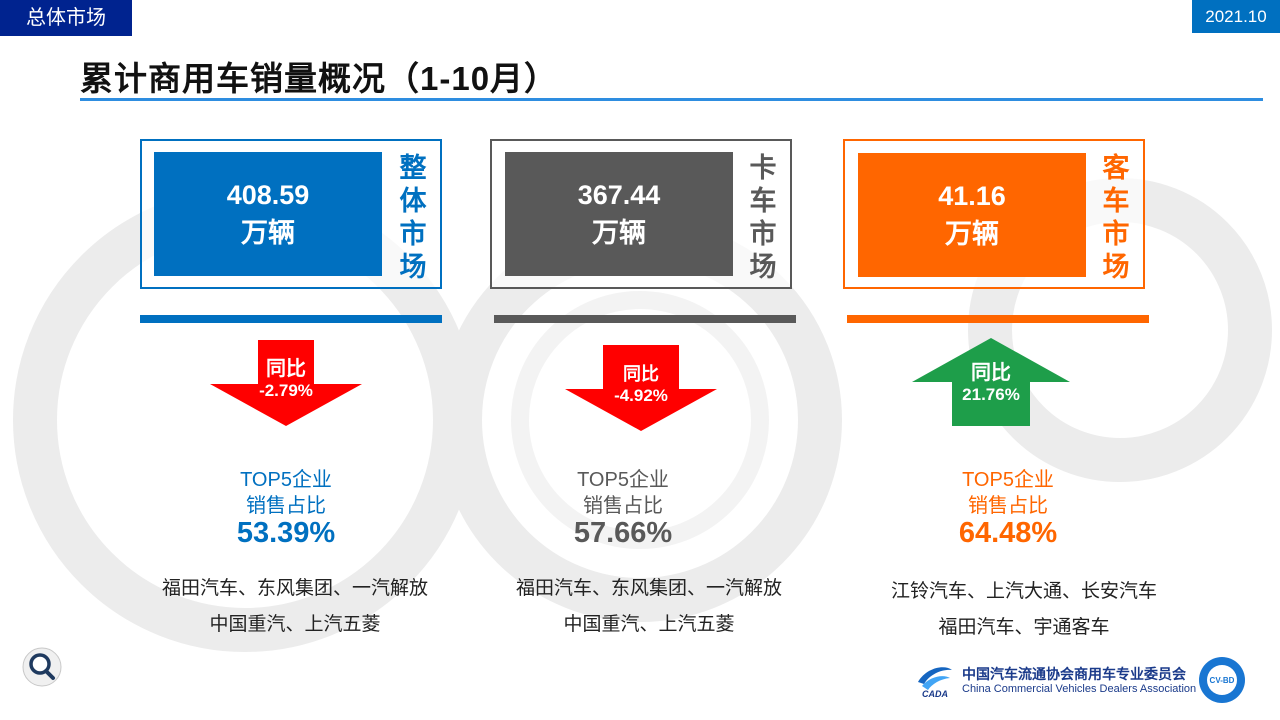 Image resolution: width=1280 pixels, height=720 pixels. What do you see at coordinates (268, 233) in the screenshot?
I see `overall-unit: 万辆` at bounding box center [268, 233].